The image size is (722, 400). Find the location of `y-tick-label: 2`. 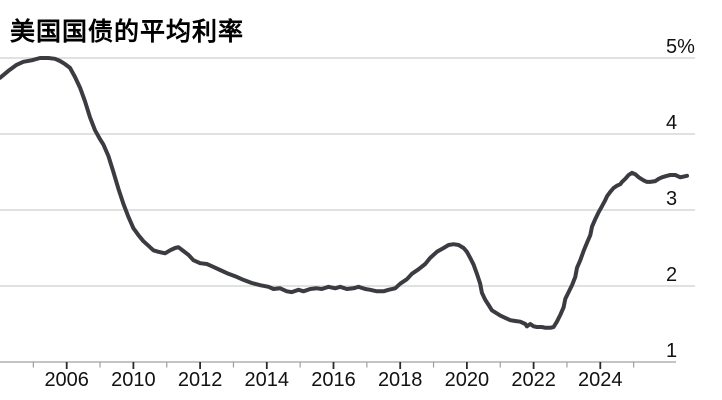

y-tick-label: 2 is located at coordinates (671, 275).